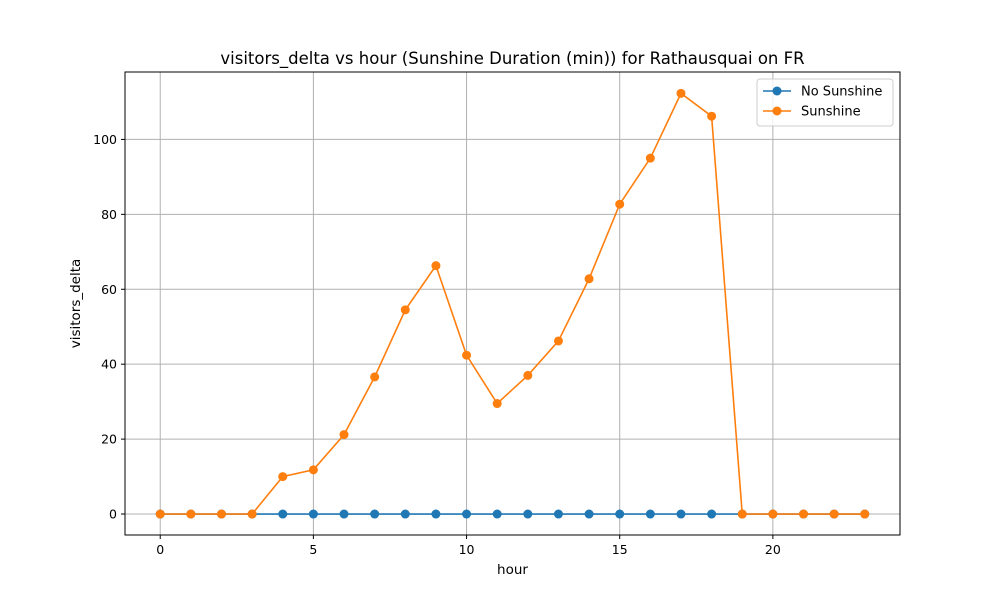 The height and width of the screenshot is (600, 1000). What do you see at coordinates (777, 111) in the screenshot?
I see `legend-marker-sunshine` at bounding box center [777, 111].